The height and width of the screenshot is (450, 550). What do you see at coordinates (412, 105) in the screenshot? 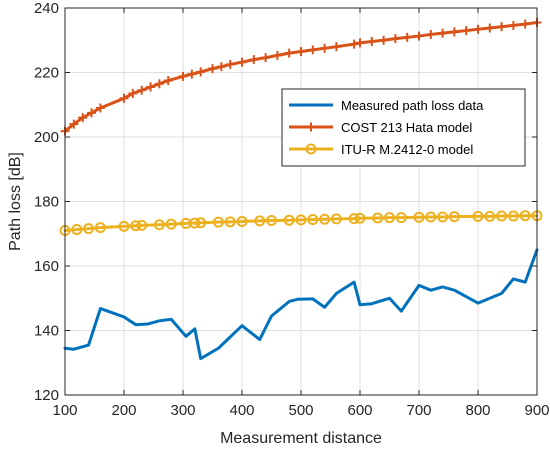
I see `legend-entry-0: Measured path loss data` at bounding box center [412, 105].